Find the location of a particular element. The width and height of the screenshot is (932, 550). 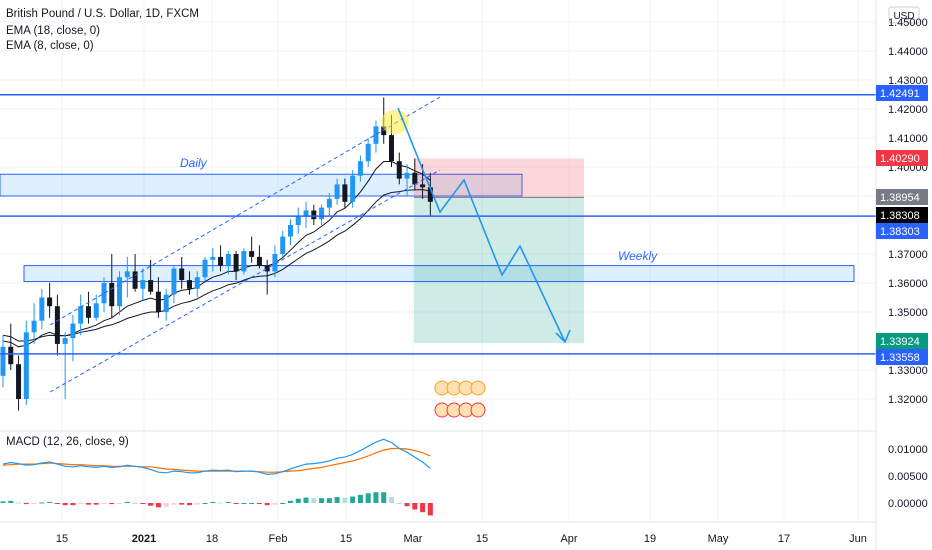

time-axis-tick: Apr is located at coordinates (568, 539).